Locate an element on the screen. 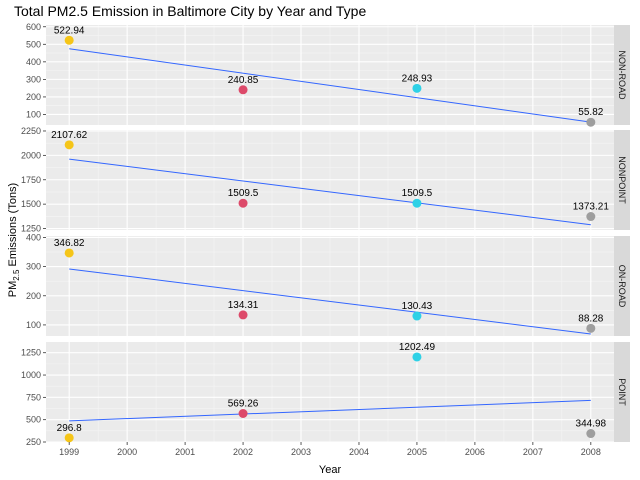 This screenshot has width=640, height=480. data-label: 134.31 is located at coordinates (243, 305).